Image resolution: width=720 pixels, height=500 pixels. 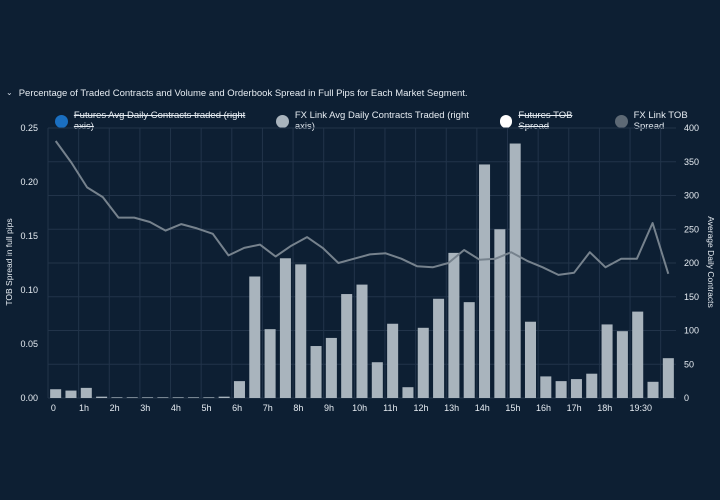 I want to click on x-tick-label: 13h, so click(x=451, y=408).